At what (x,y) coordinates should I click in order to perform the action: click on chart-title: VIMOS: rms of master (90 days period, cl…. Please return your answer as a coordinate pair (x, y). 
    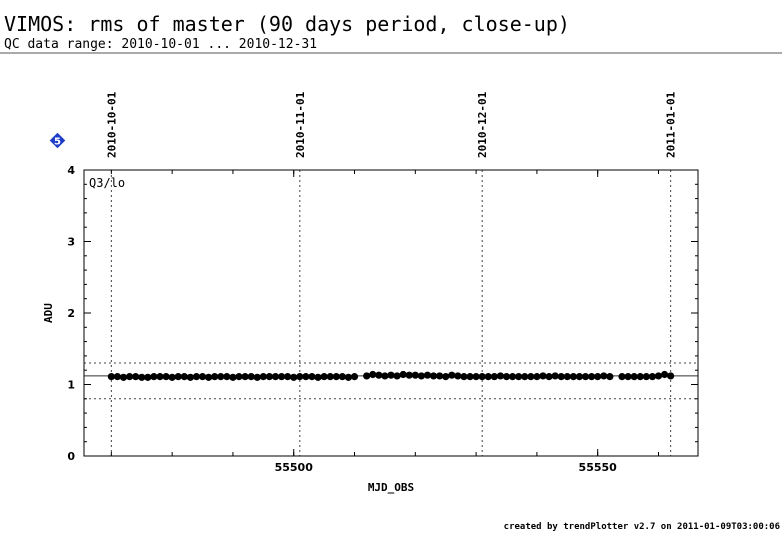
    Looking at the image, I should click on (287, 24).